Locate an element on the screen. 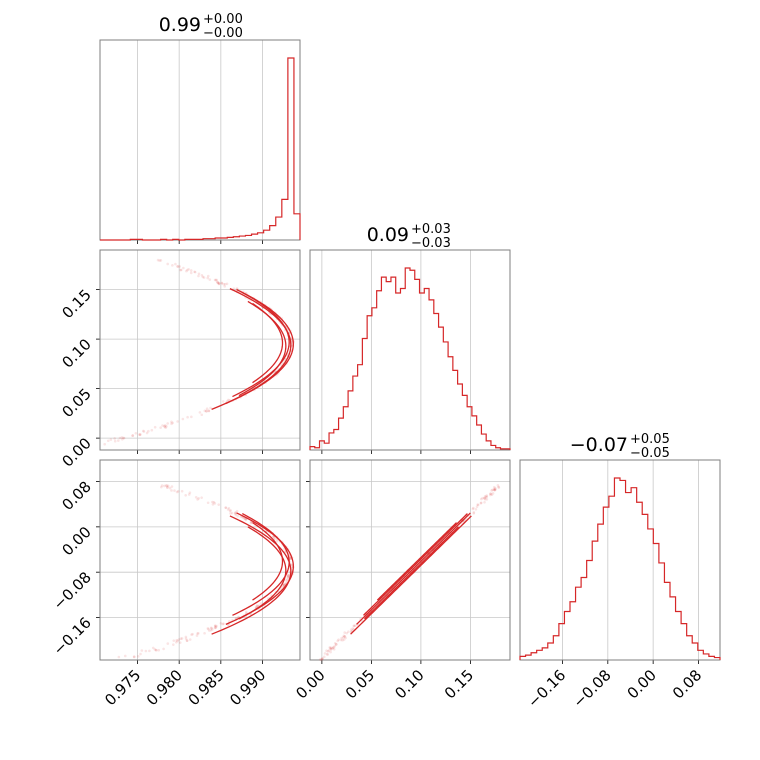 This screenshot has width=760, height=760. x-tick-label-param-2: 0.00 is located at coordinates (642, 684).